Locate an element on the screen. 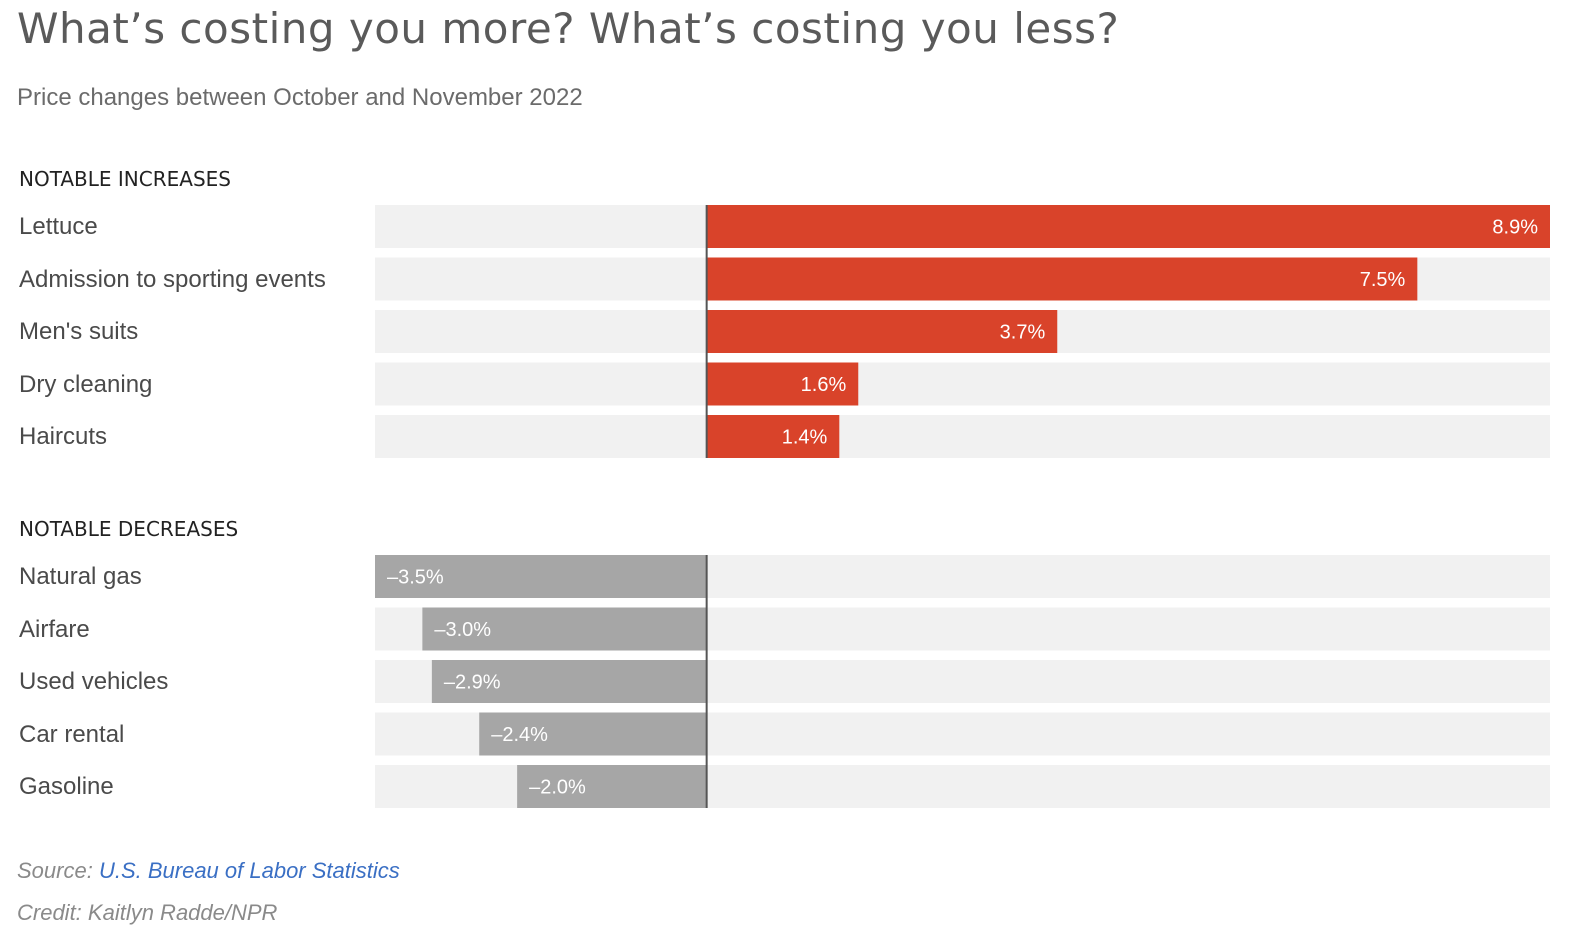  source-link: U.S. Bureau of Labor Statistics is located at coordinates (249, 870).